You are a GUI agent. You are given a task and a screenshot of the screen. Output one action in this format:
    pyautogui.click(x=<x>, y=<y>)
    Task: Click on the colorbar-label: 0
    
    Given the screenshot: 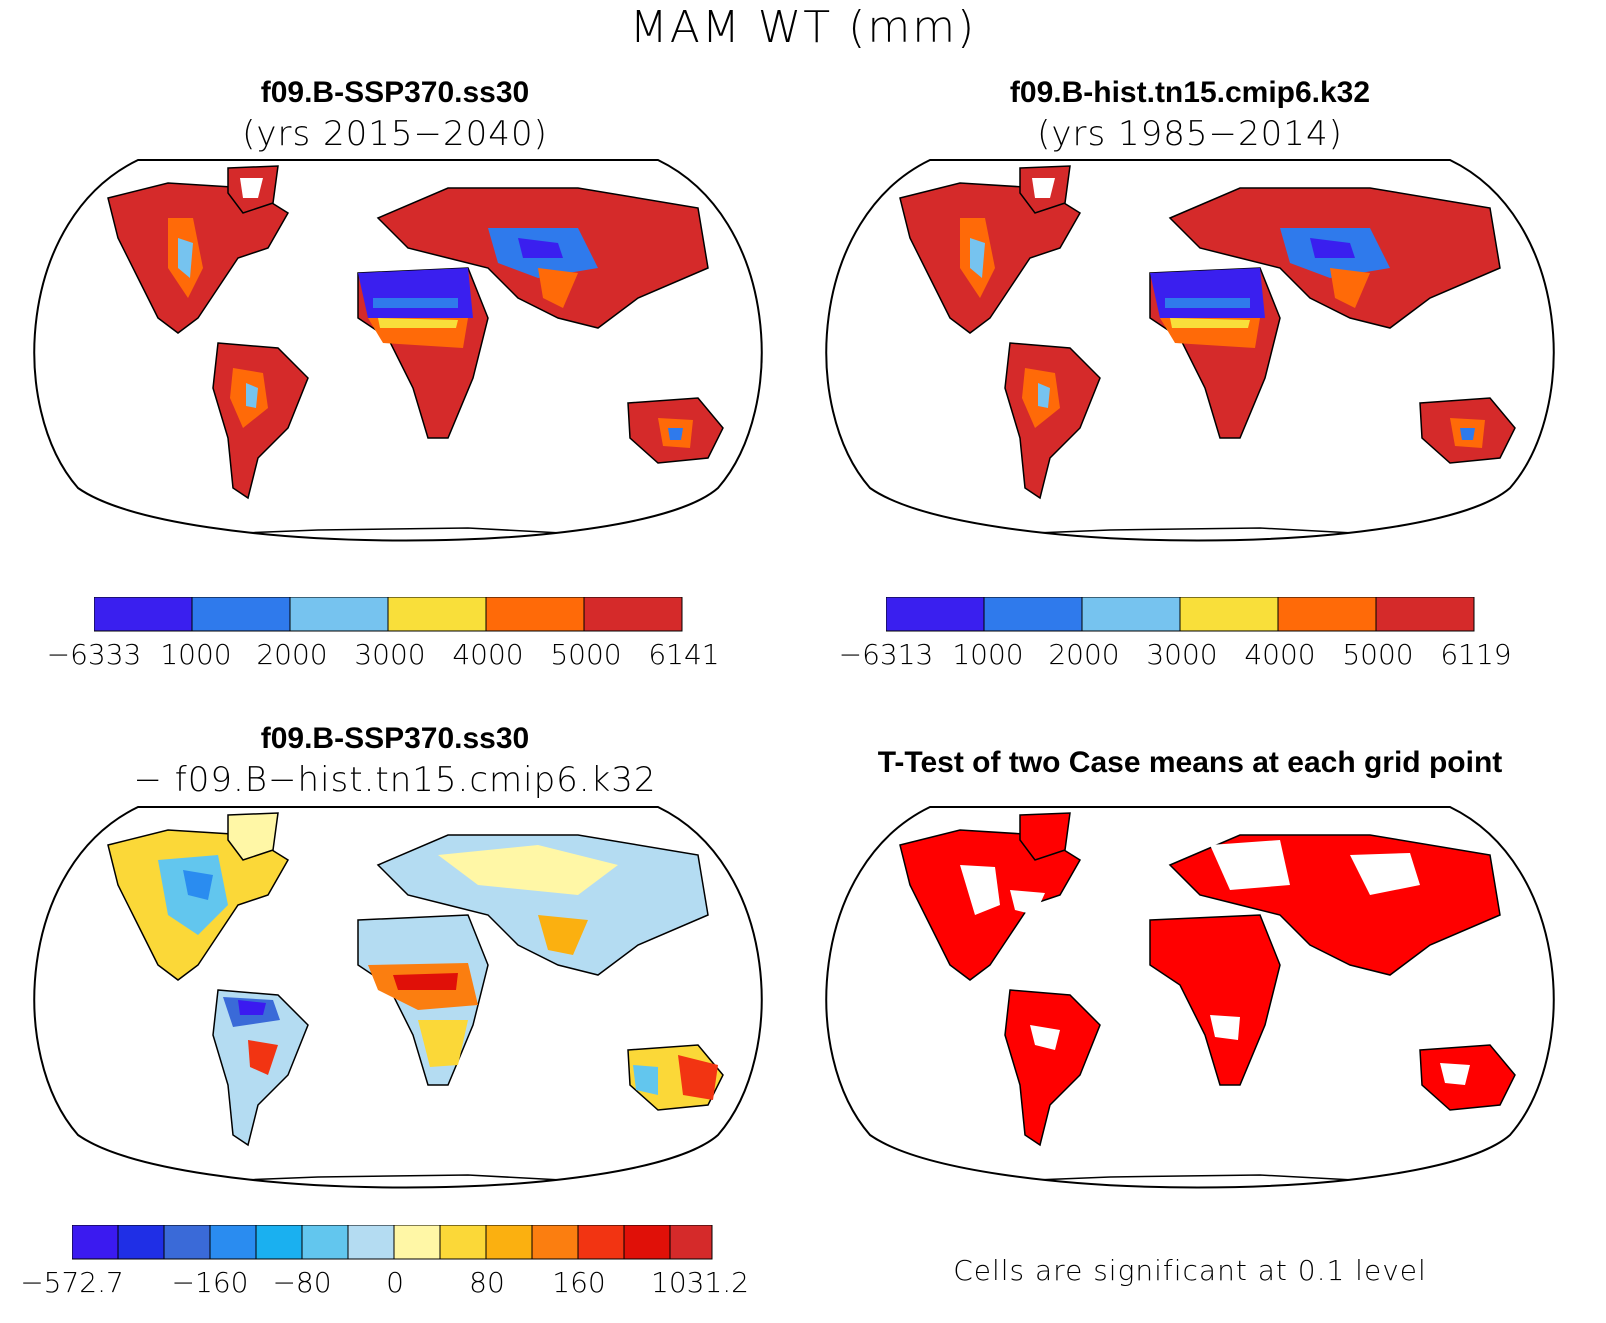 What is the action you would take?
    pyautogui.click(x=395, y=1282)
    